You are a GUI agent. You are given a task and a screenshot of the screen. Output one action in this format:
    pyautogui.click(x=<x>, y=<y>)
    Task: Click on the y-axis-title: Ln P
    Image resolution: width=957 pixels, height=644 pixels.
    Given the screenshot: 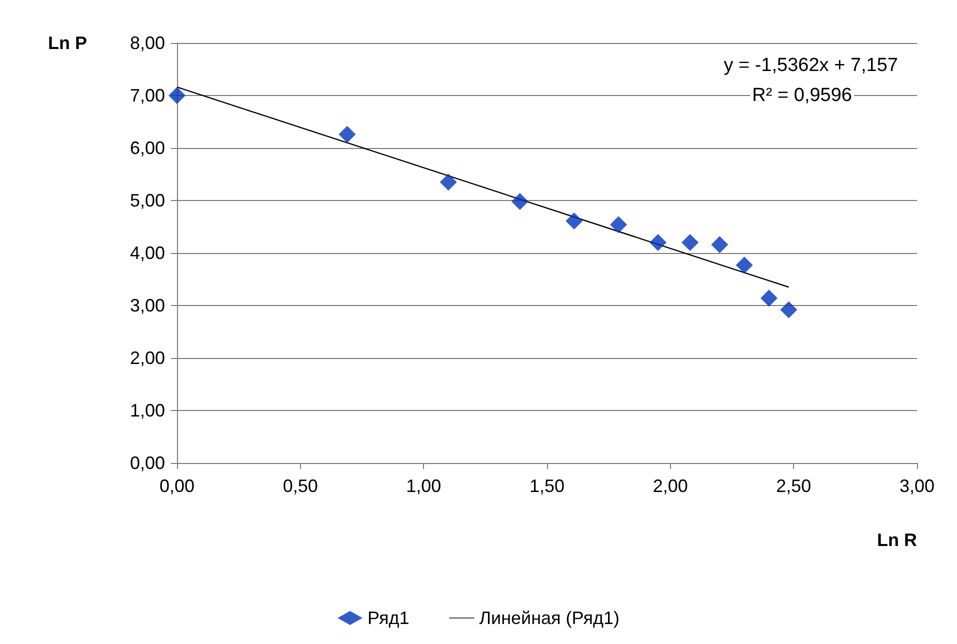 What is the action you would take?
    pyautogui.click(x=67, y=43)
    